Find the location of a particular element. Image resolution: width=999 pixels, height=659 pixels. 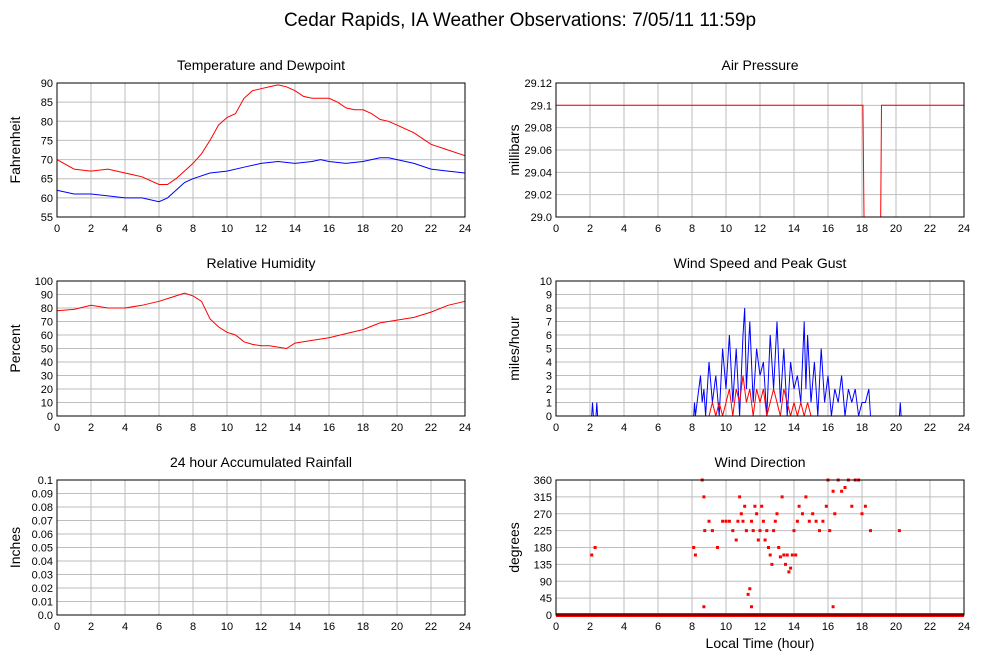

y-axis-label: Fahrenheit is located at coordinates (15, 149).